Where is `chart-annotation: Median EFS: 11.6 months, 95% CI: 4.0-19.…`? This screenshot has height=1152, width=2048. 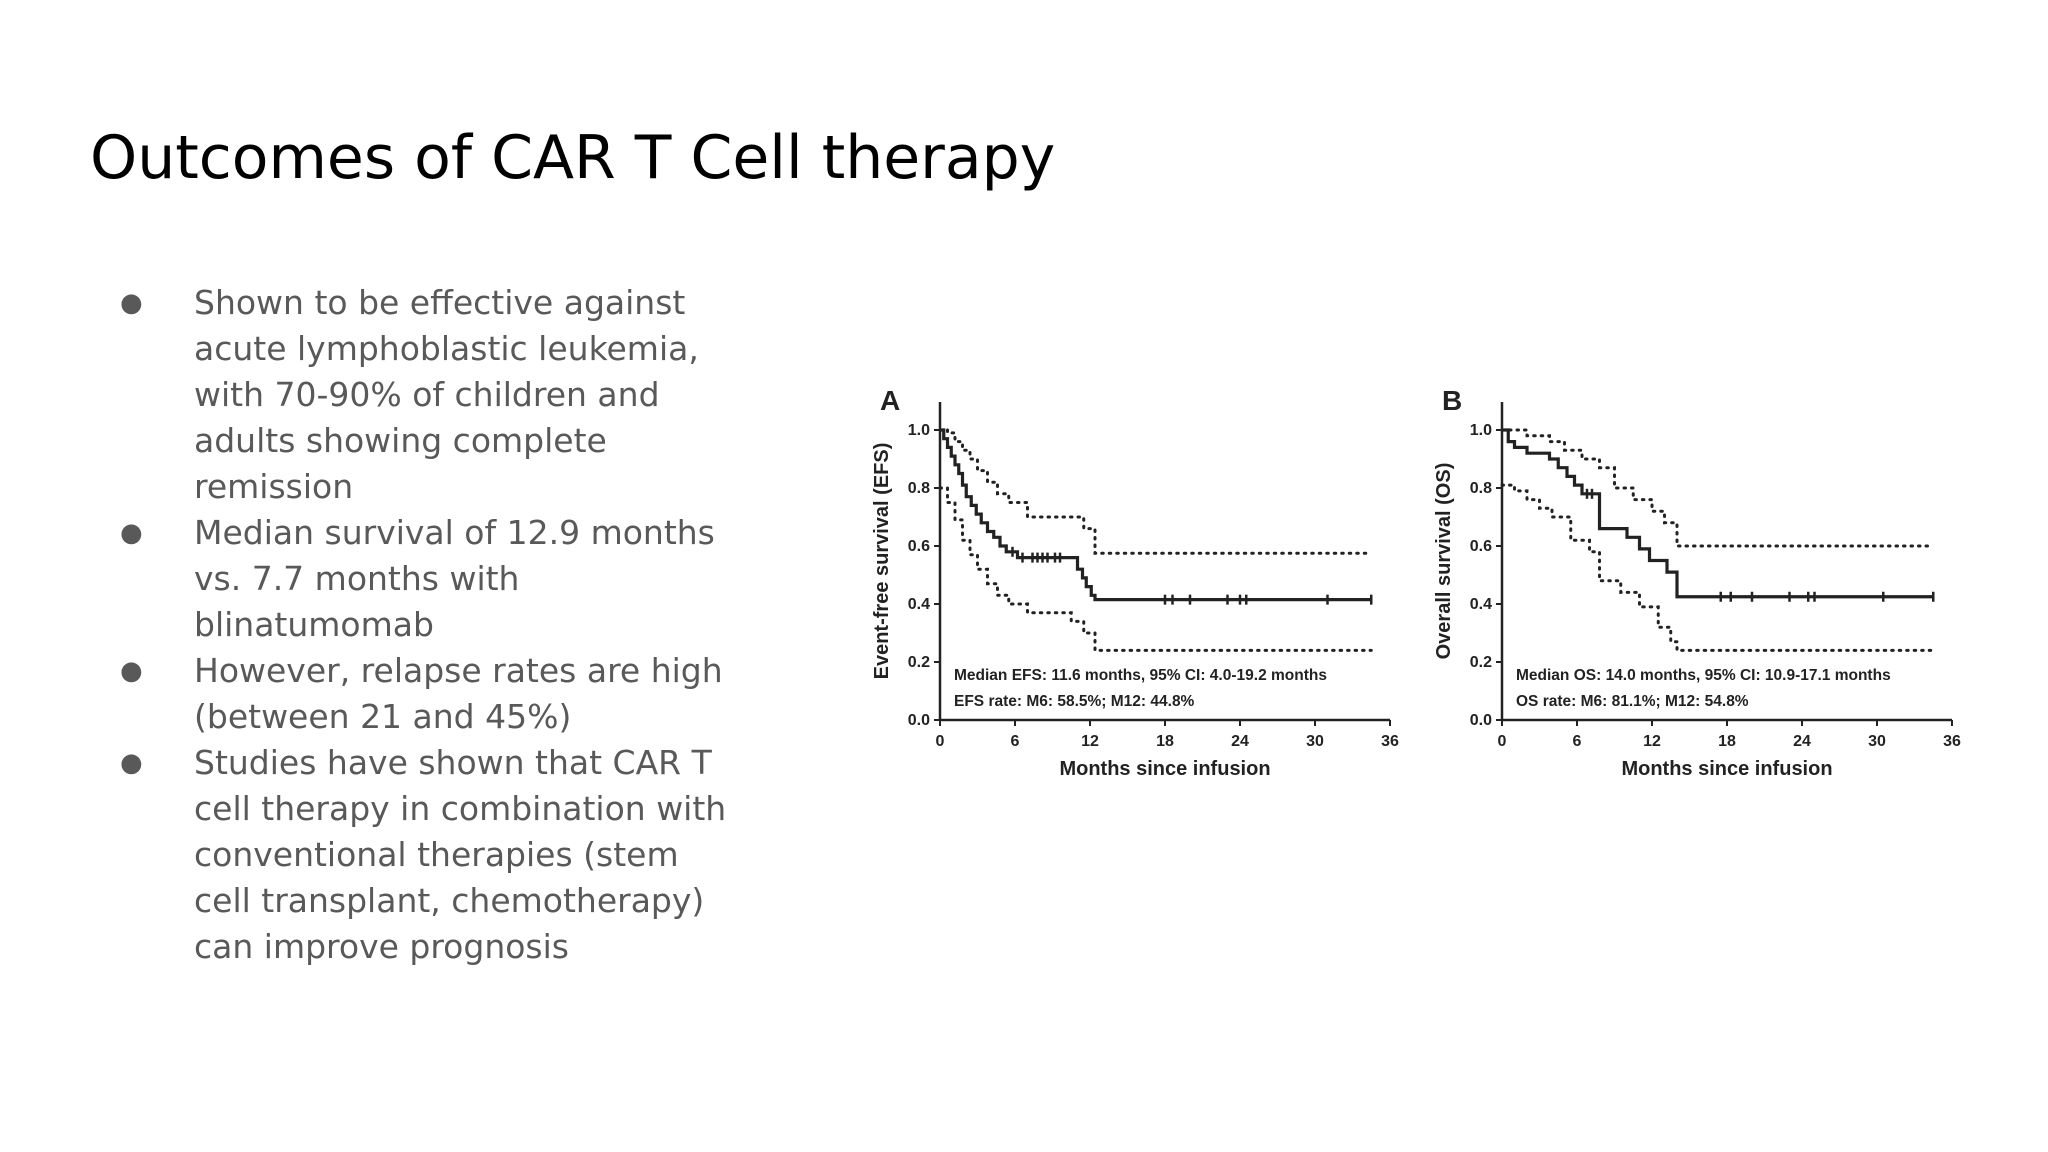
chart-annotation: Median EFS: 11.6 months, 95% CI: 4.0-19.… is located at coordinates (1140, 675).